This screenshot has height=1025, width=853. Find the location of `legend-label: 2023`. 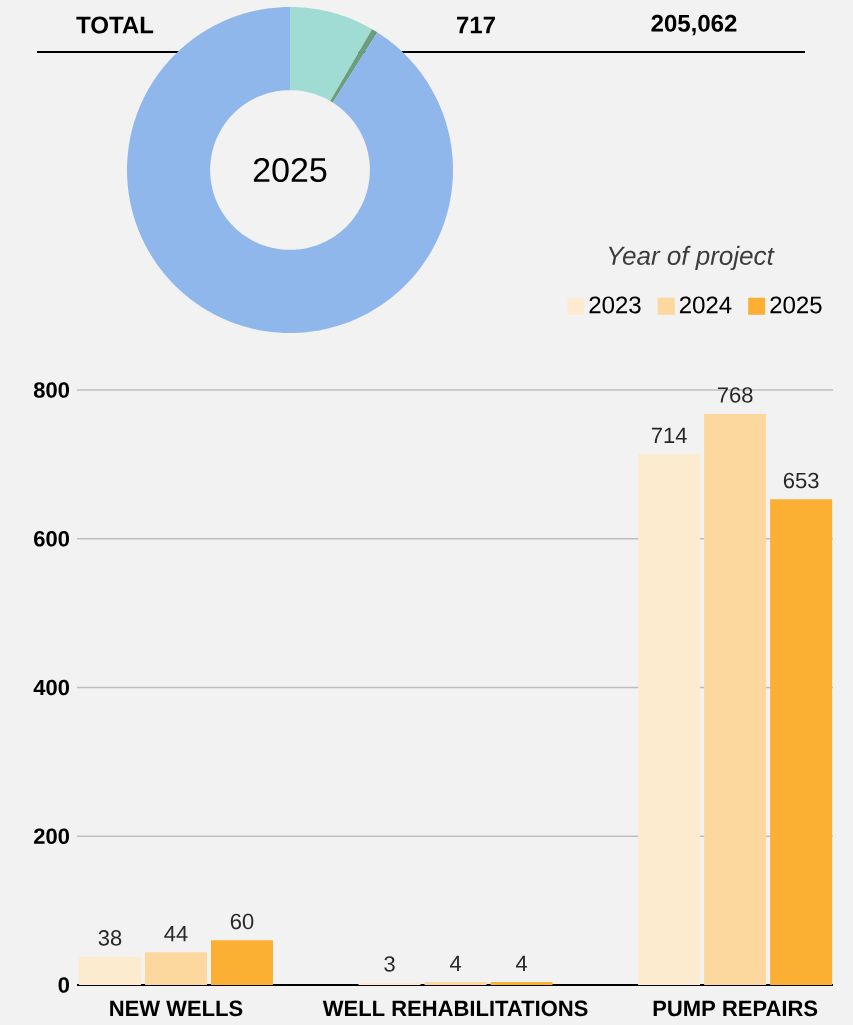

legend-label: 2023 is located at coordinates (615, 305).